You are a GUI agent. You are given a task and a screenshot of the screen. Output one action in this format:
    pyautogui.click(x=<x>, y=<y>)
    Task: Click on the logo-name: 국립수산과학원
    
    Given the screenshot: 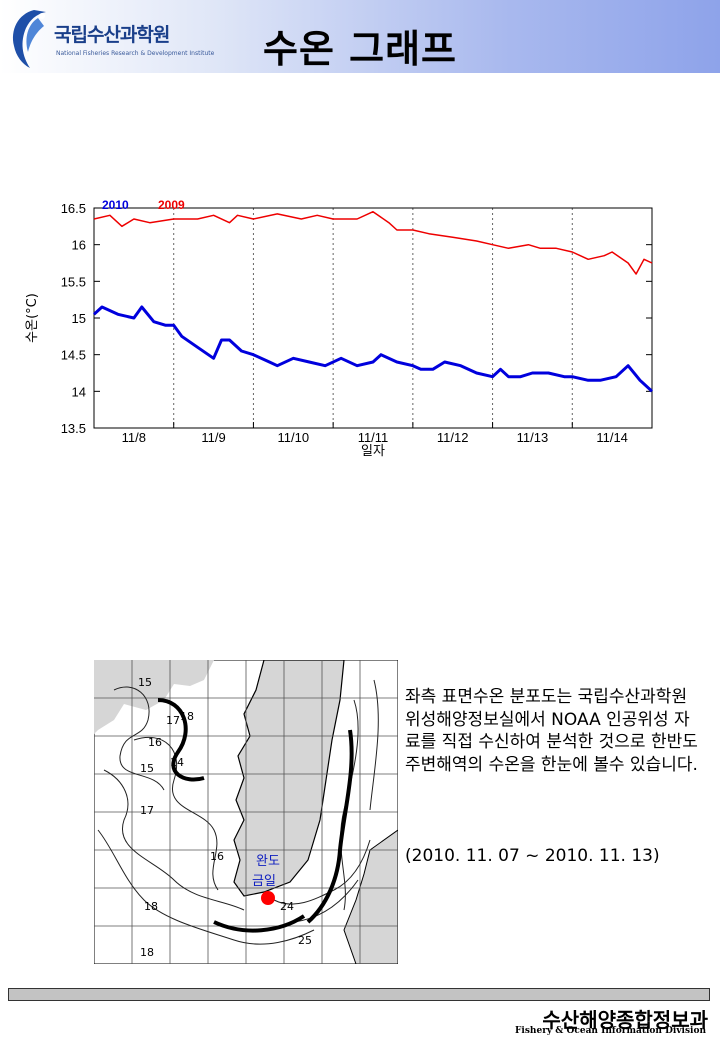 What is the action you would take?
    pyautogui.click(x=112, y=35)
    